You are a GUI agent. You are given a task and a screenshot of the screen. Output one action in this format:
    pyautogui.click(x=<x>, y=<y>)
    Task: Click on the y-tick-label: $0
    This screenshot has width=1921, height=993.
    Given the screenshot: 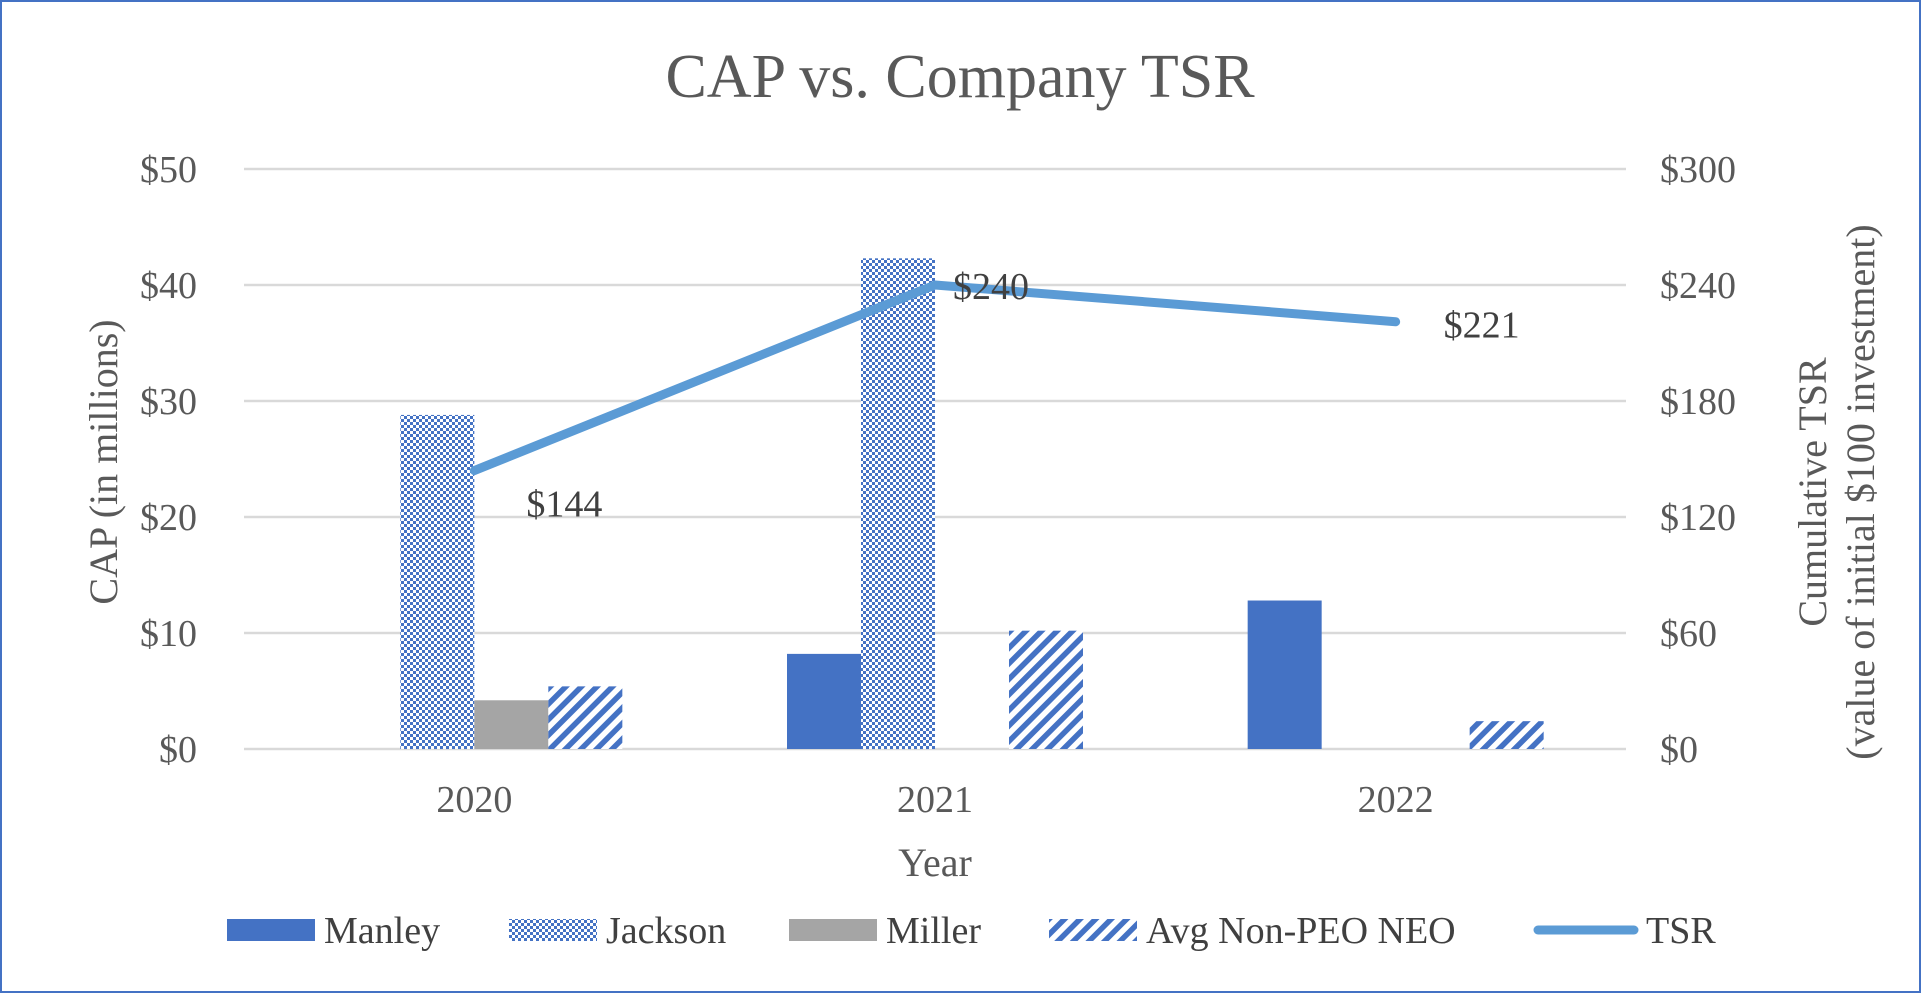 What is the action you would take?
    pyautogui.click(x=178, y=750)
    